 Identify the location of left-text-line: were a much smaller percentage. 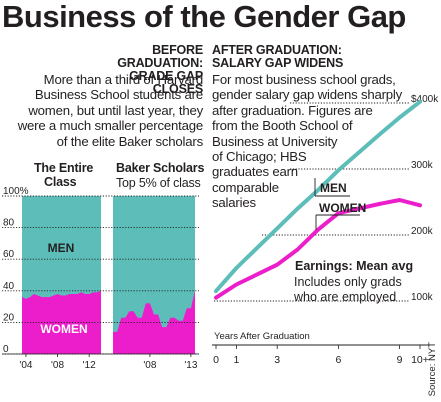
(110, 126).